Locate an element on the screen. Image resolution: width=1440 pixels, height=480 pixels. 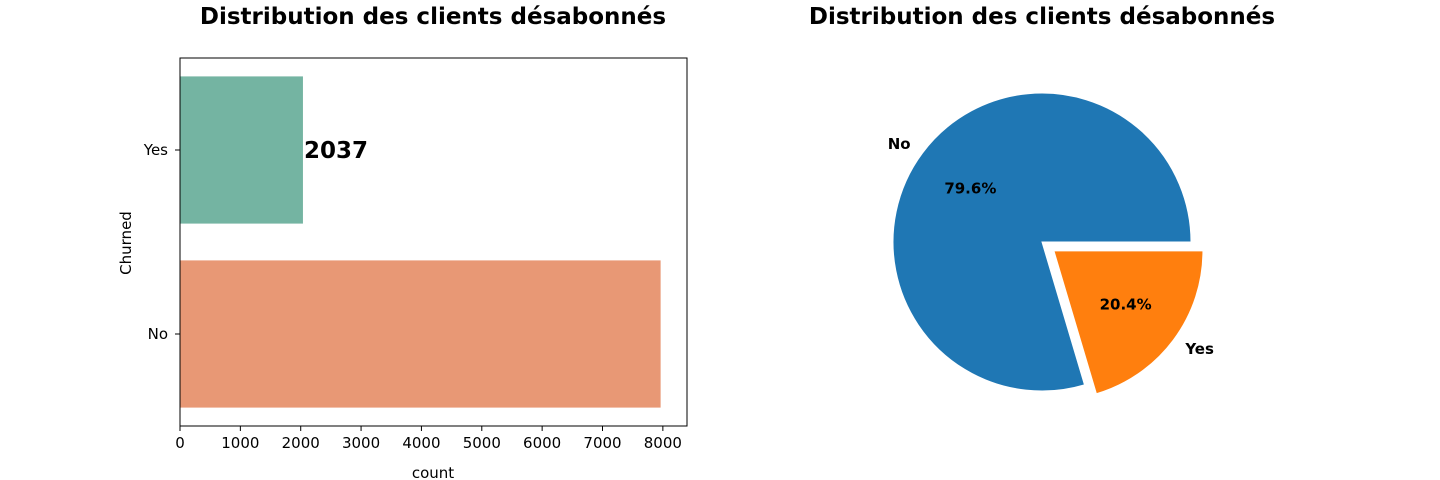
bar-chart-title: Distribution des clients désabonnés is located at coordinates (433, 17).